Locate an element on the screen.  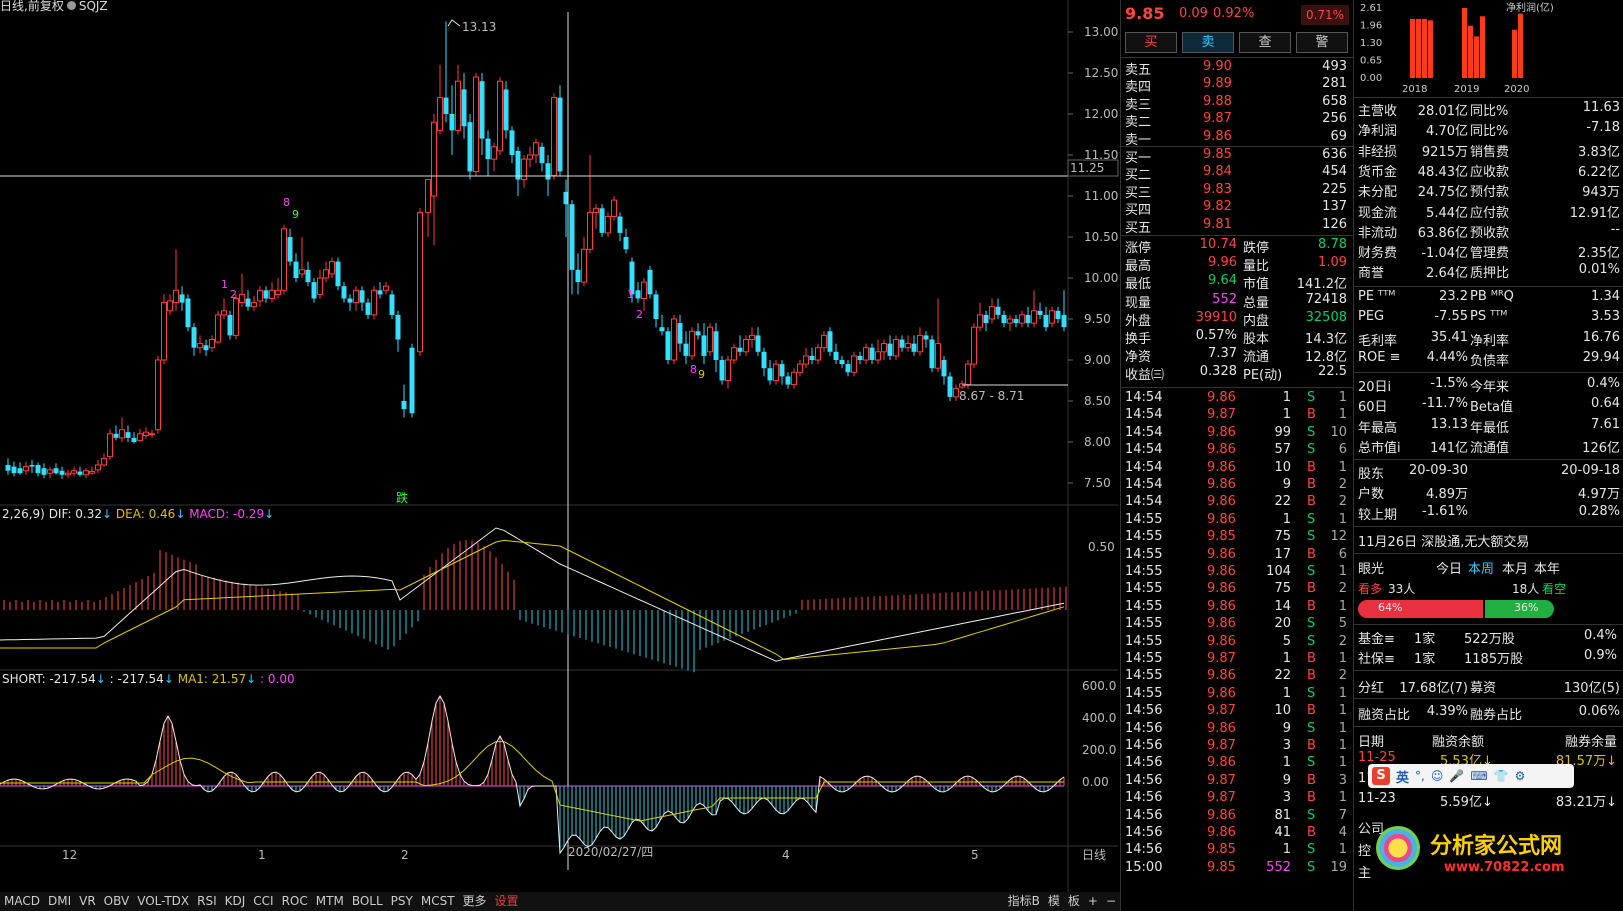
vision-today: 今日 is located at coordinates (1449, 569).